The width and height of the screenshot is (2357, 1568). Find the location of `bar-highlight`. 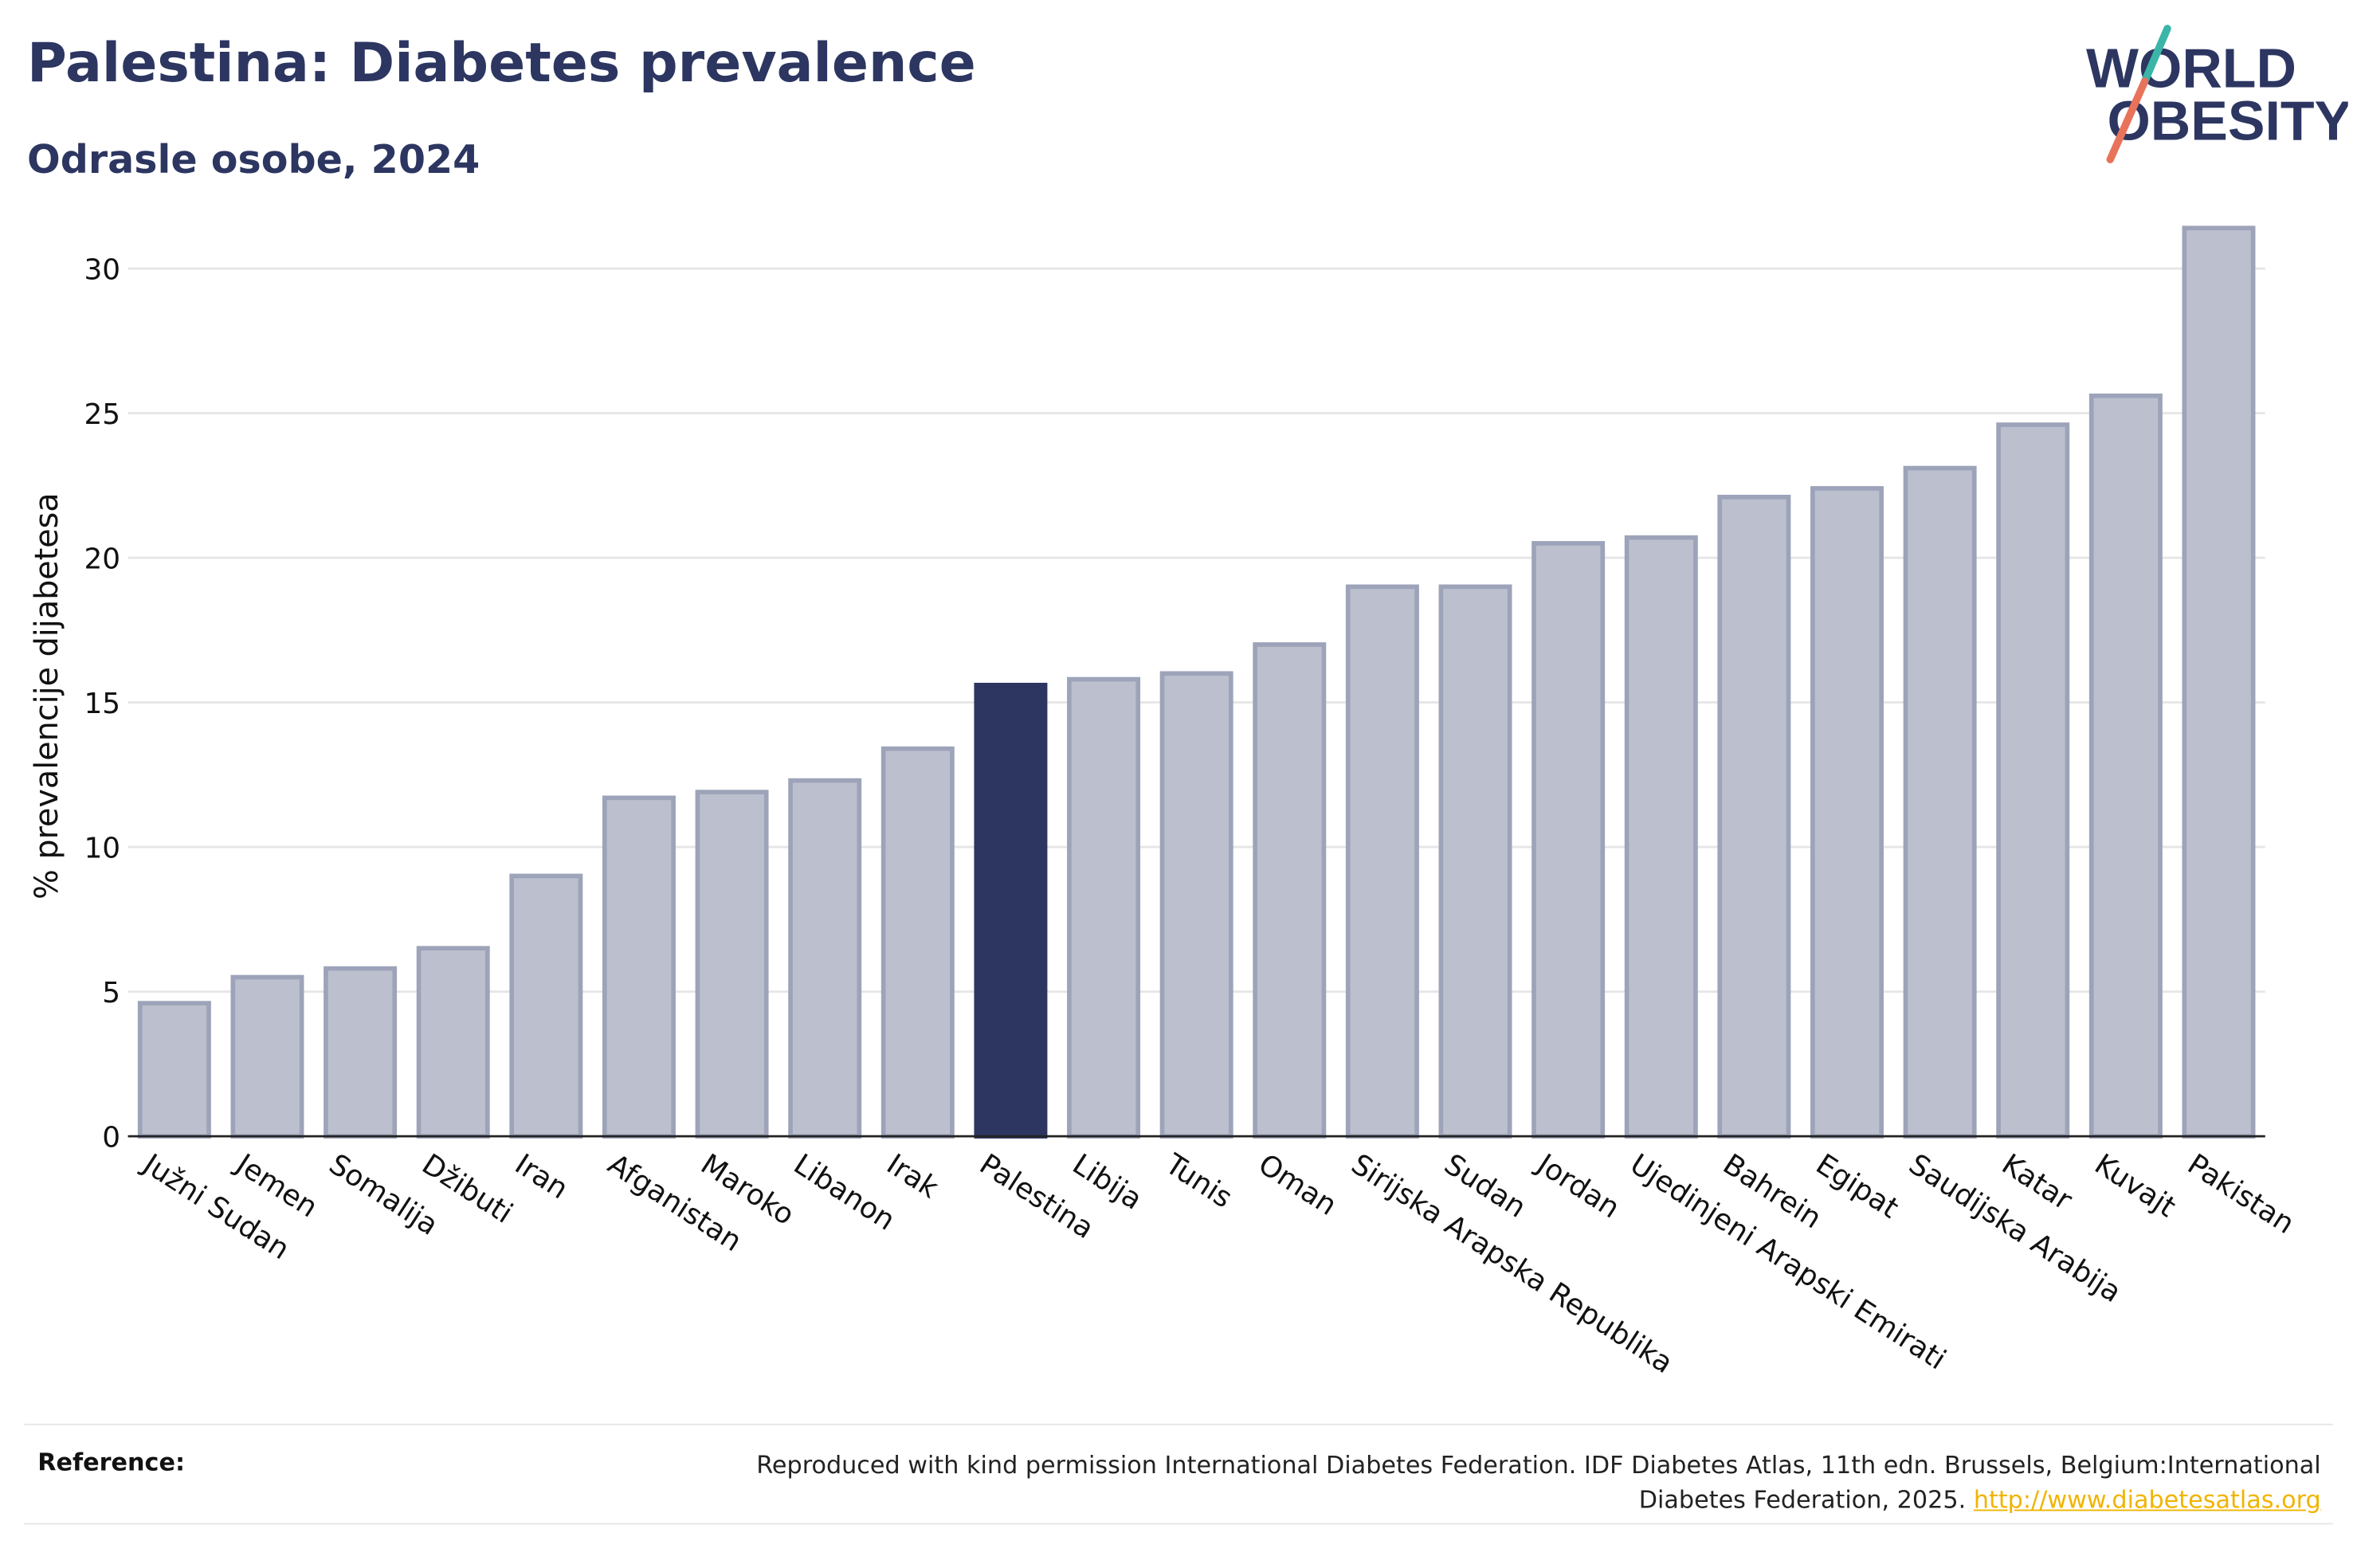

bar-highlight is located at coordinates (1011, 910).